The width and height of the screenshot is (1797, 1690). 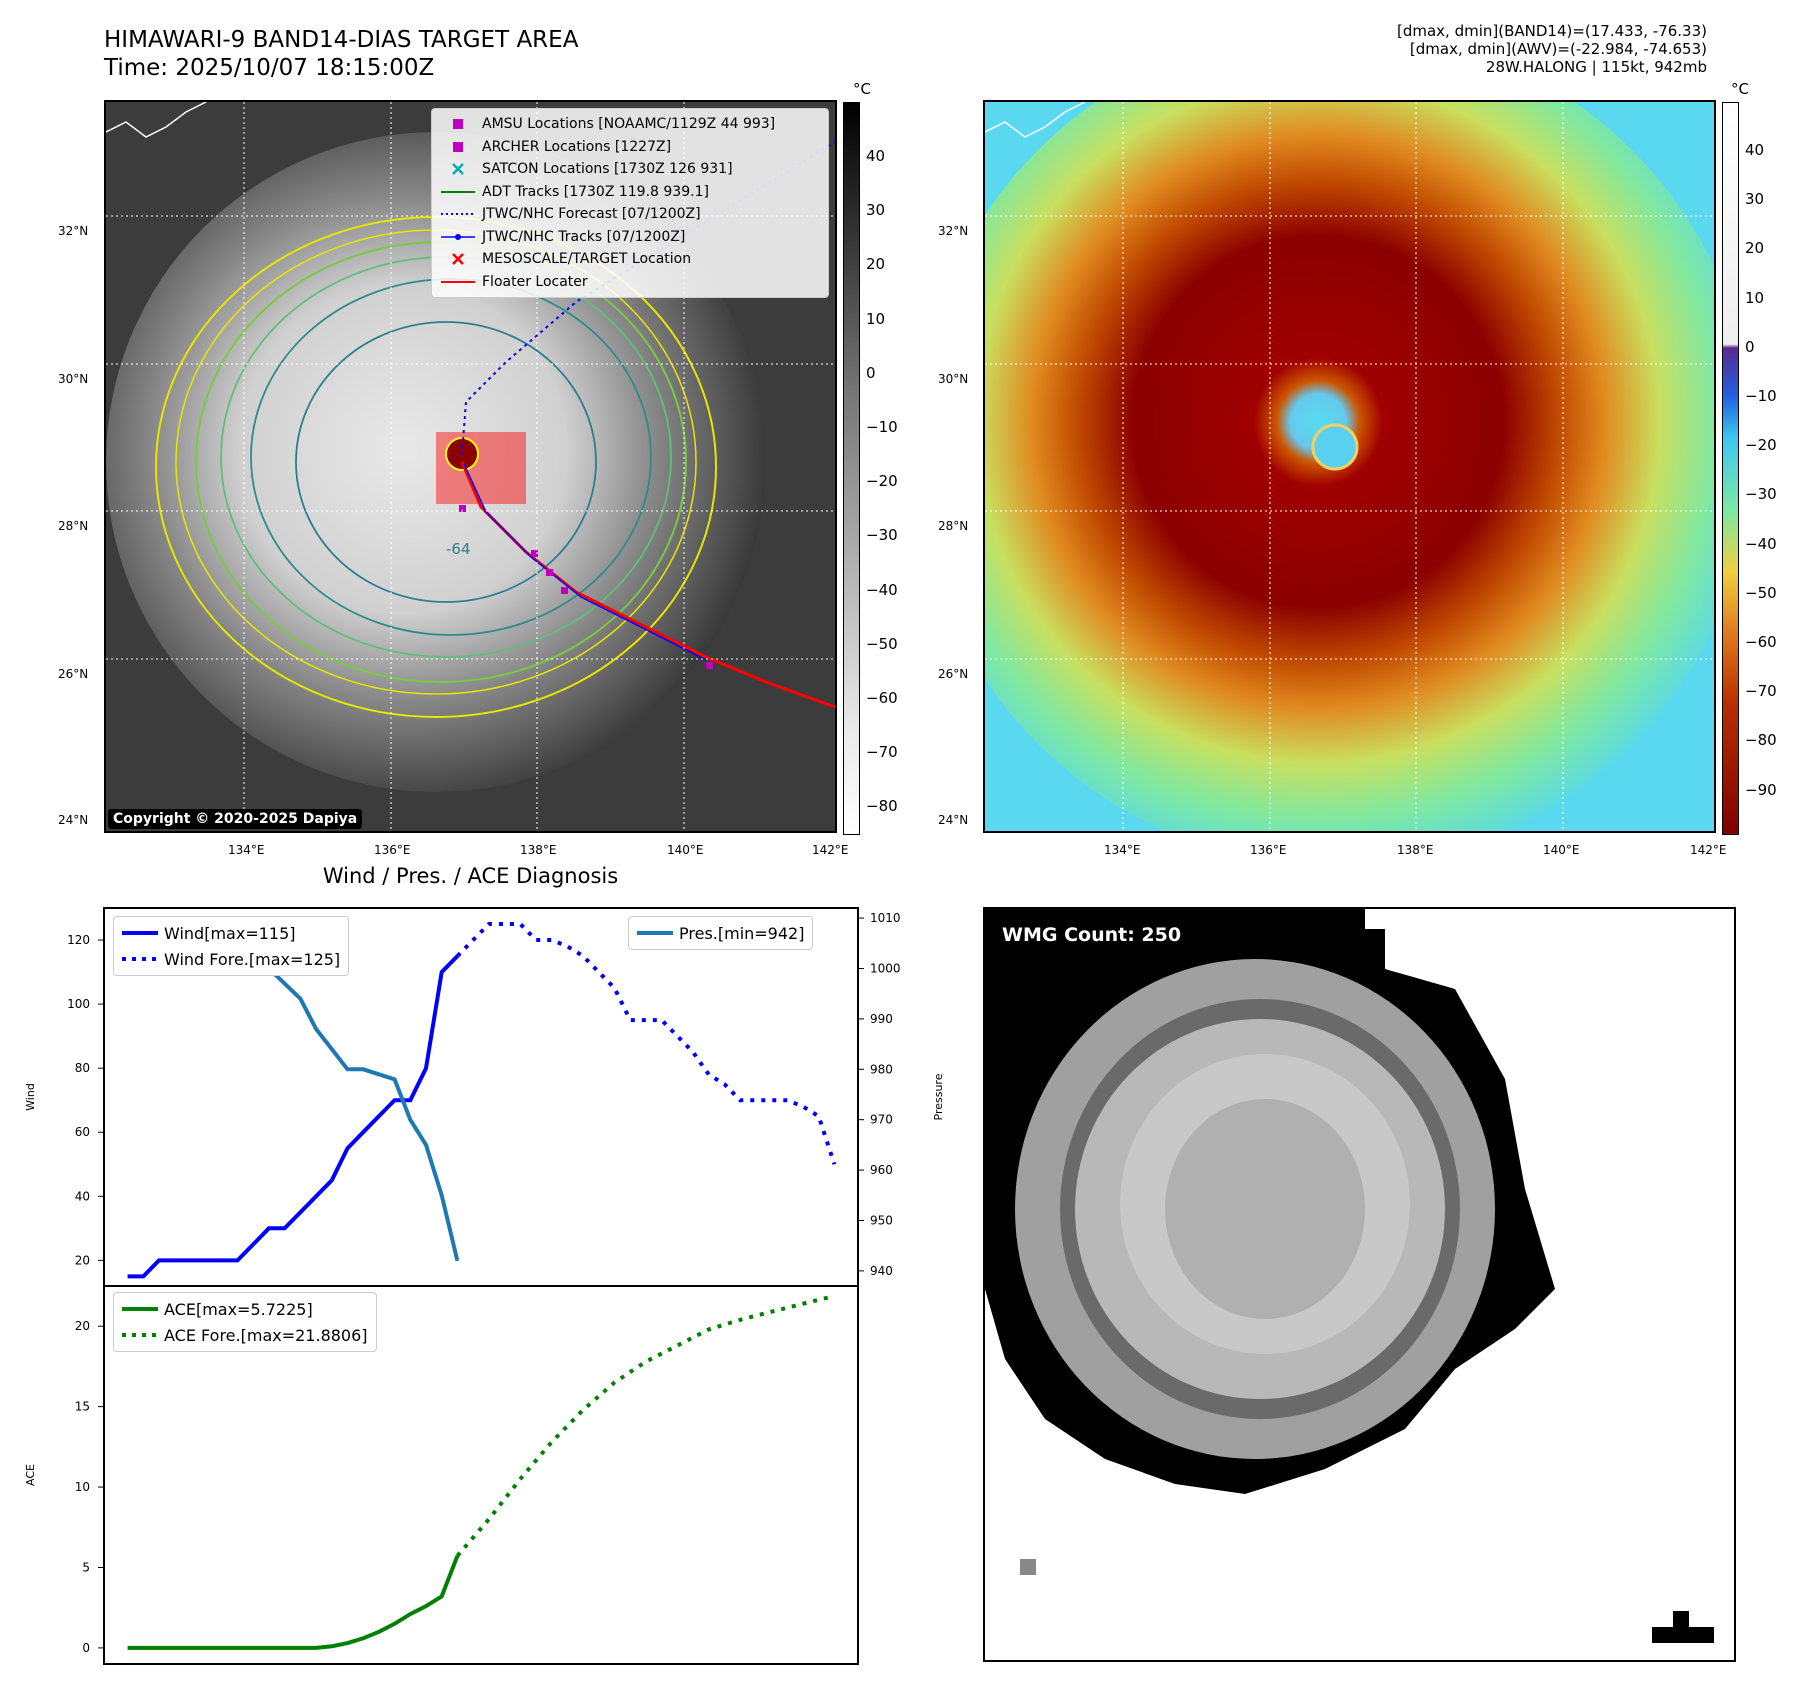 I want to click on legend-entry: SATCON Locations [1730Z 126 931], so click(x=630, y=169).